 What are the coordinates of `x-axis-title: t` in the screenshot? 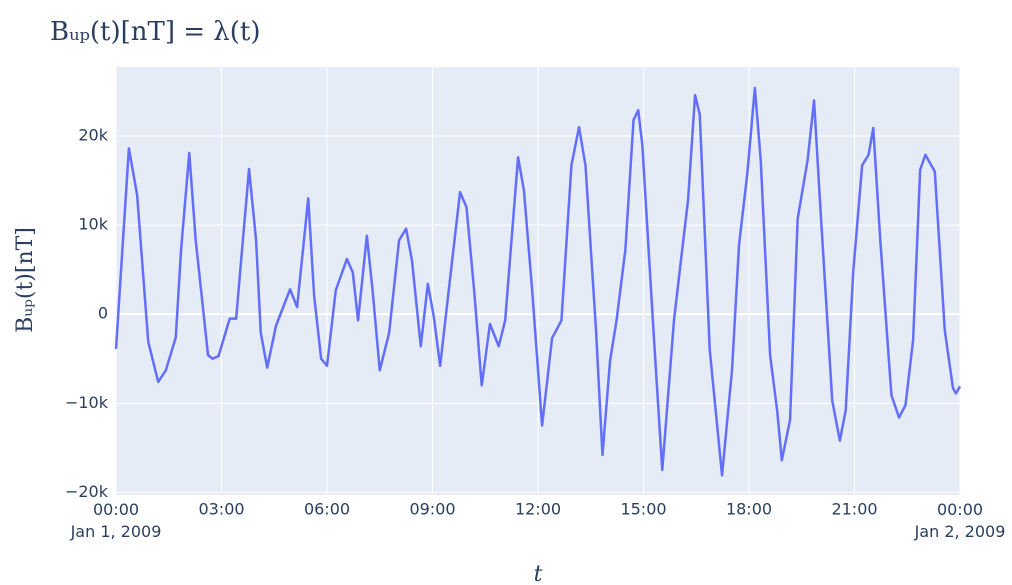 It's located at (538, 573).